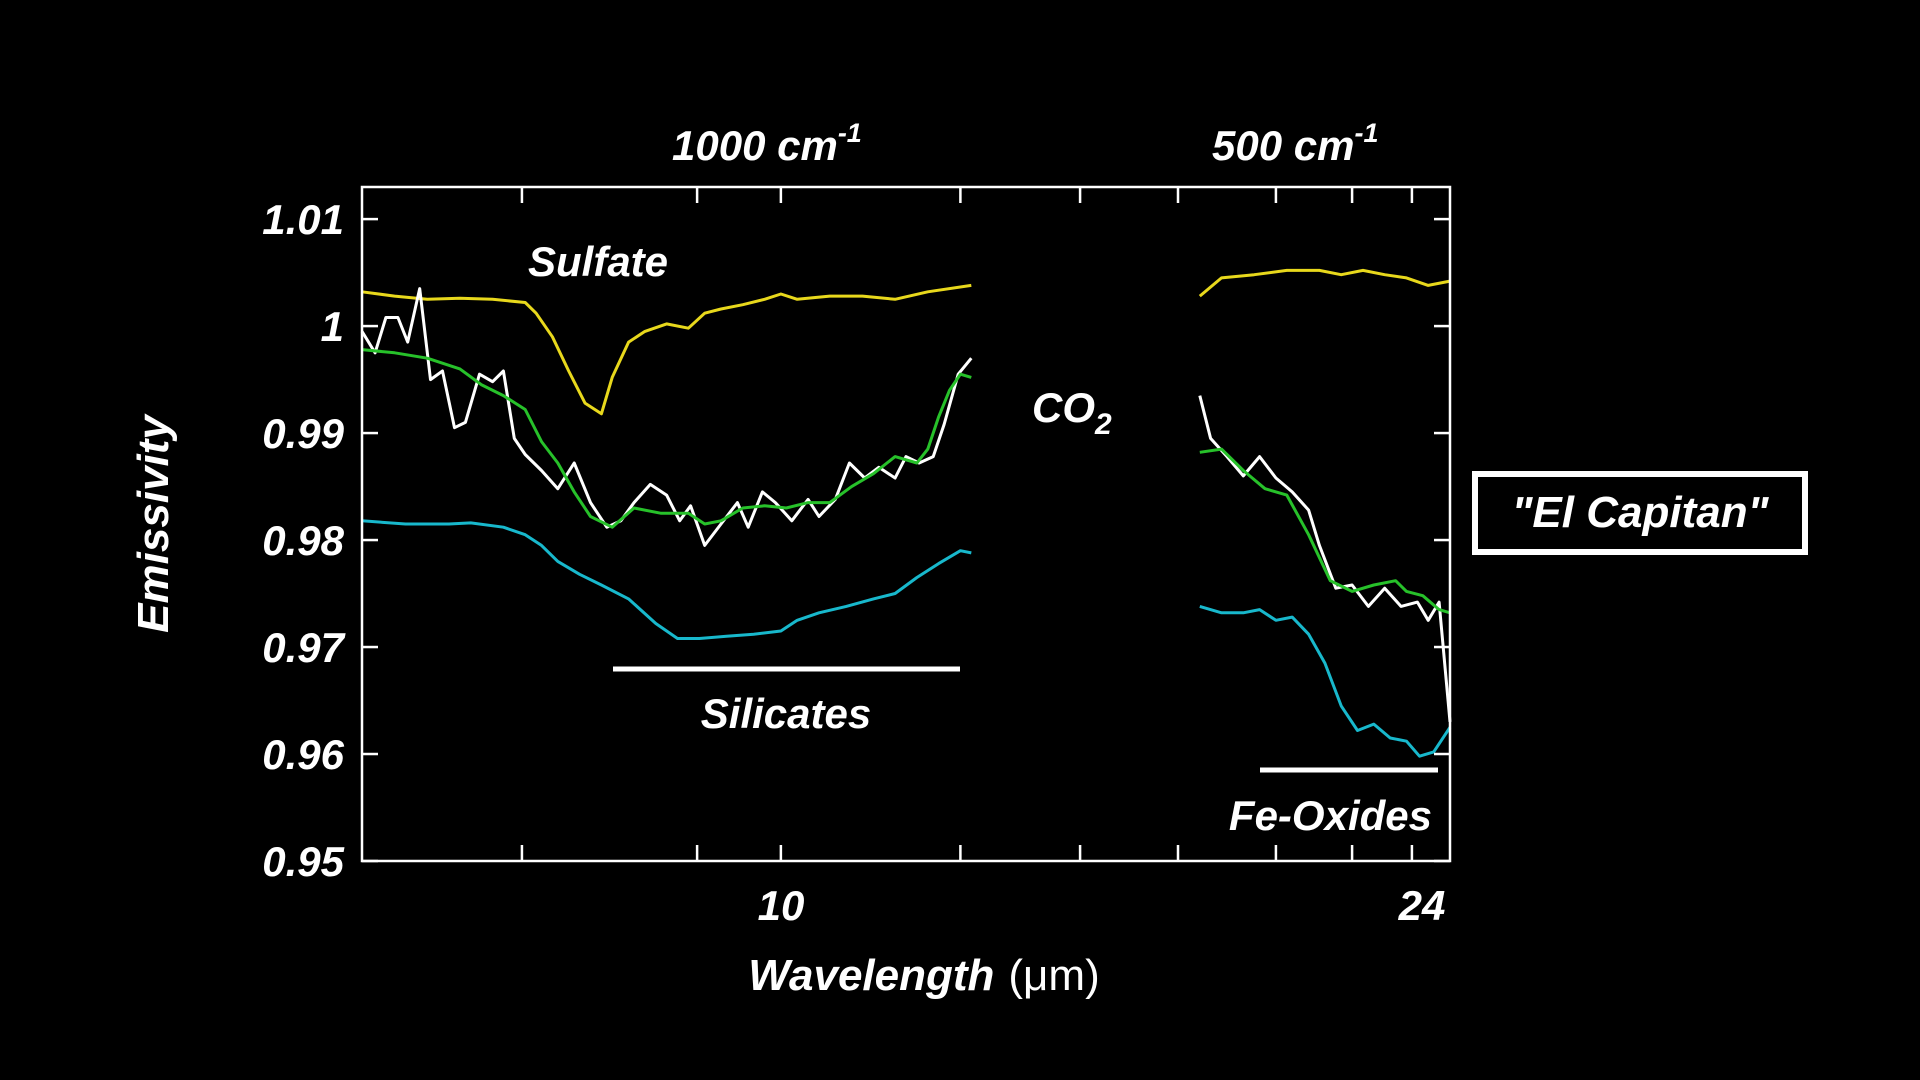 This screenshot has width=1920, height=1080. I want to click on y-tick-label: 0.95, so click(303, 861).